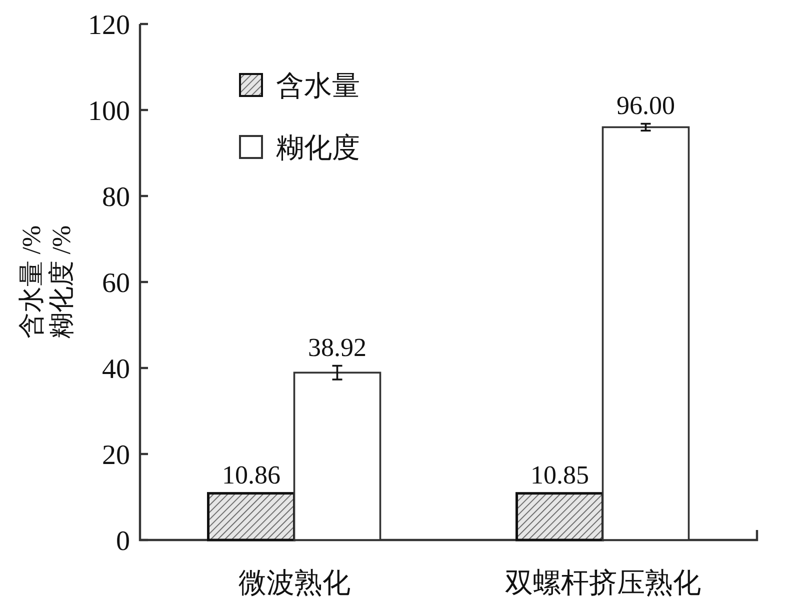 Image resolution: width=785 pixels, height=614 pixels. I want to click on y-tick-label: 40, so click(116, 369).